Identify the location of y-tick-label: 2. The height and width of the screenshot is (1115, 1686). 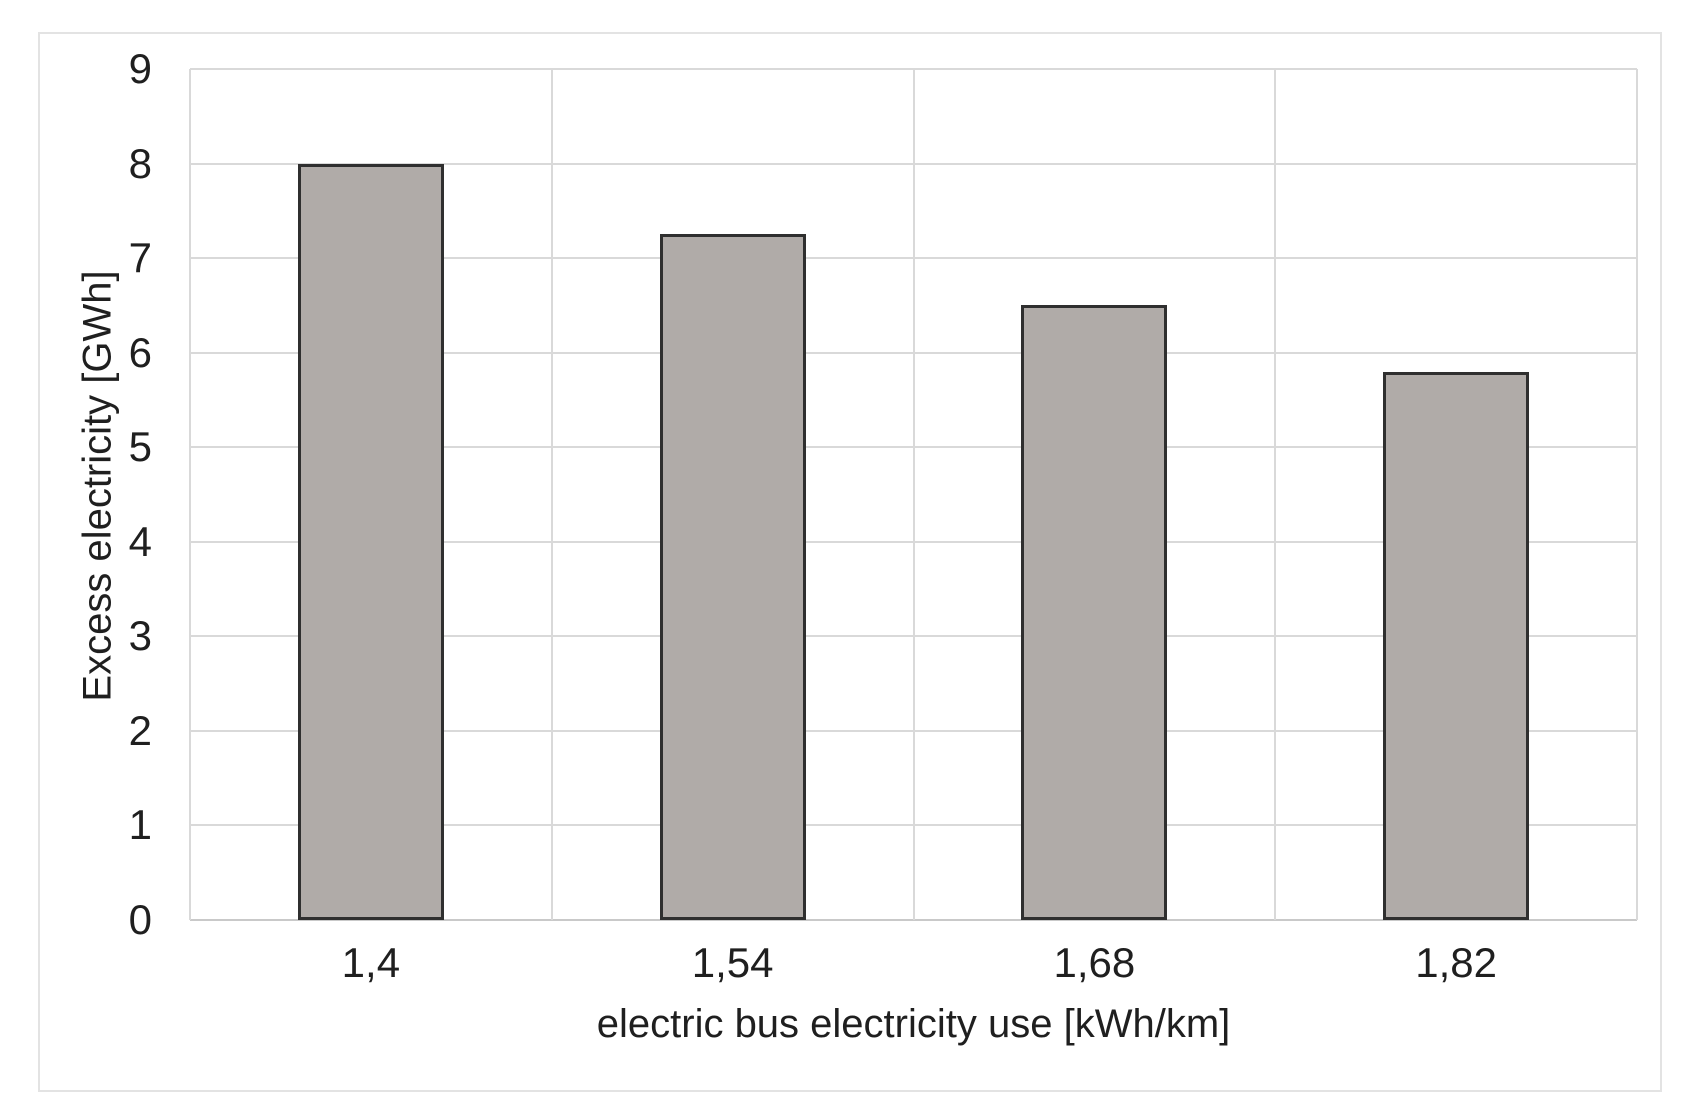
(140, 730).